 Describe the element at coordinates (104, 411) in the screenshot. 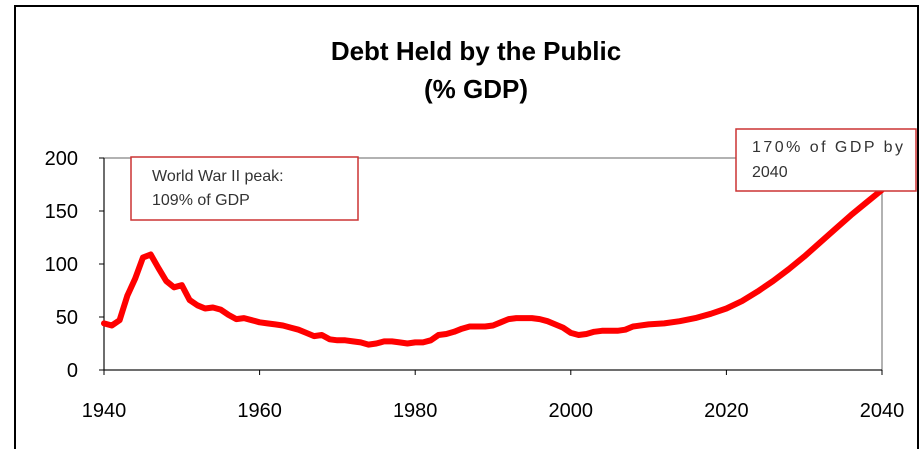

I see `x-tick-label: 1940` at that location.